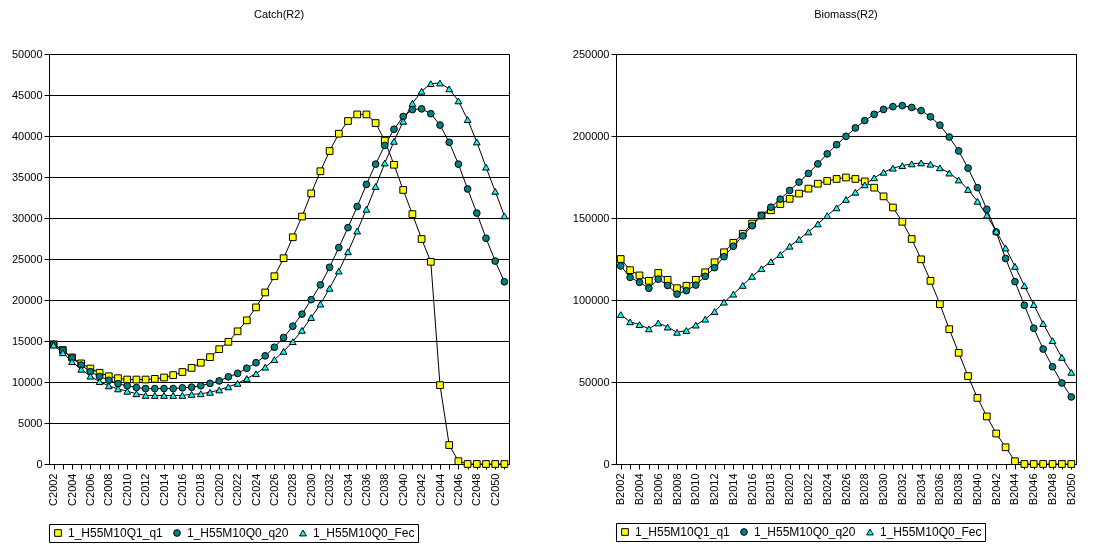 Image resolution: width=1110 pixels, height=549 pixels. I want to click on x-tick-label: B2036, so click(939, 489).